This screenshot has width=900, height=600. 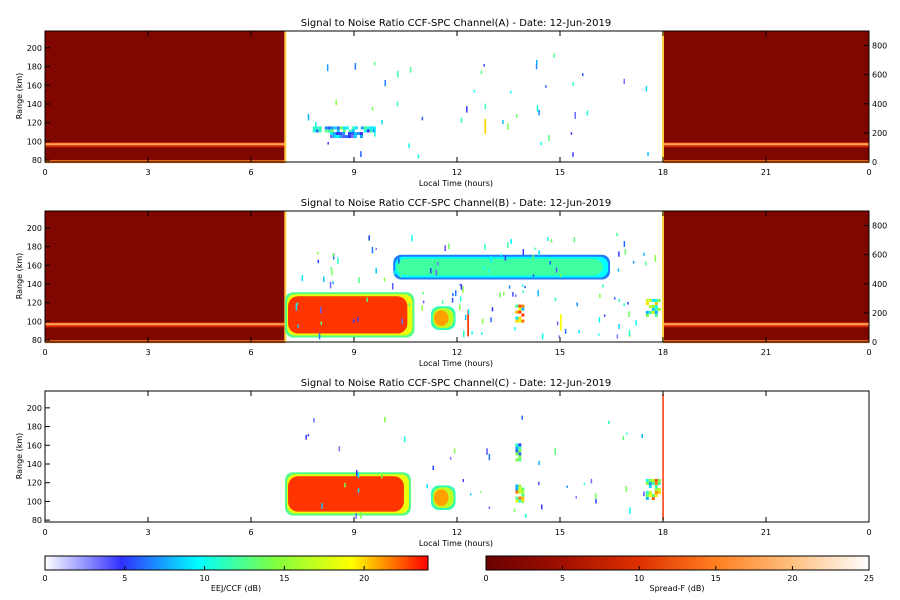 I want to click on echo-strip, so click(x=561, y=322).